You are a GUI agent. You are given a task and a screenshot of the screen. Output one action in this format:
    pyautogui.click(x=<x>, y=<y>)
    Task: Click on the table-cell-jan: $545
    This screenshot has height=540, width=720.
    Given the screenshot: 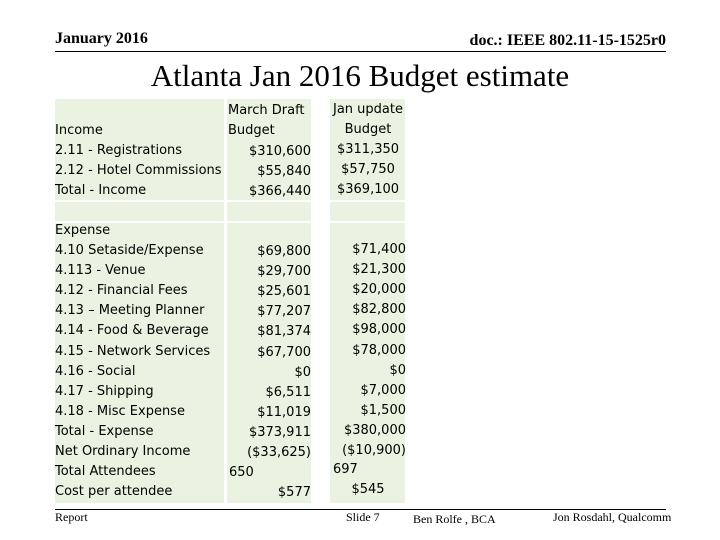 What is the action you would take?
    pyautogui.click(x=368, y=490)
    